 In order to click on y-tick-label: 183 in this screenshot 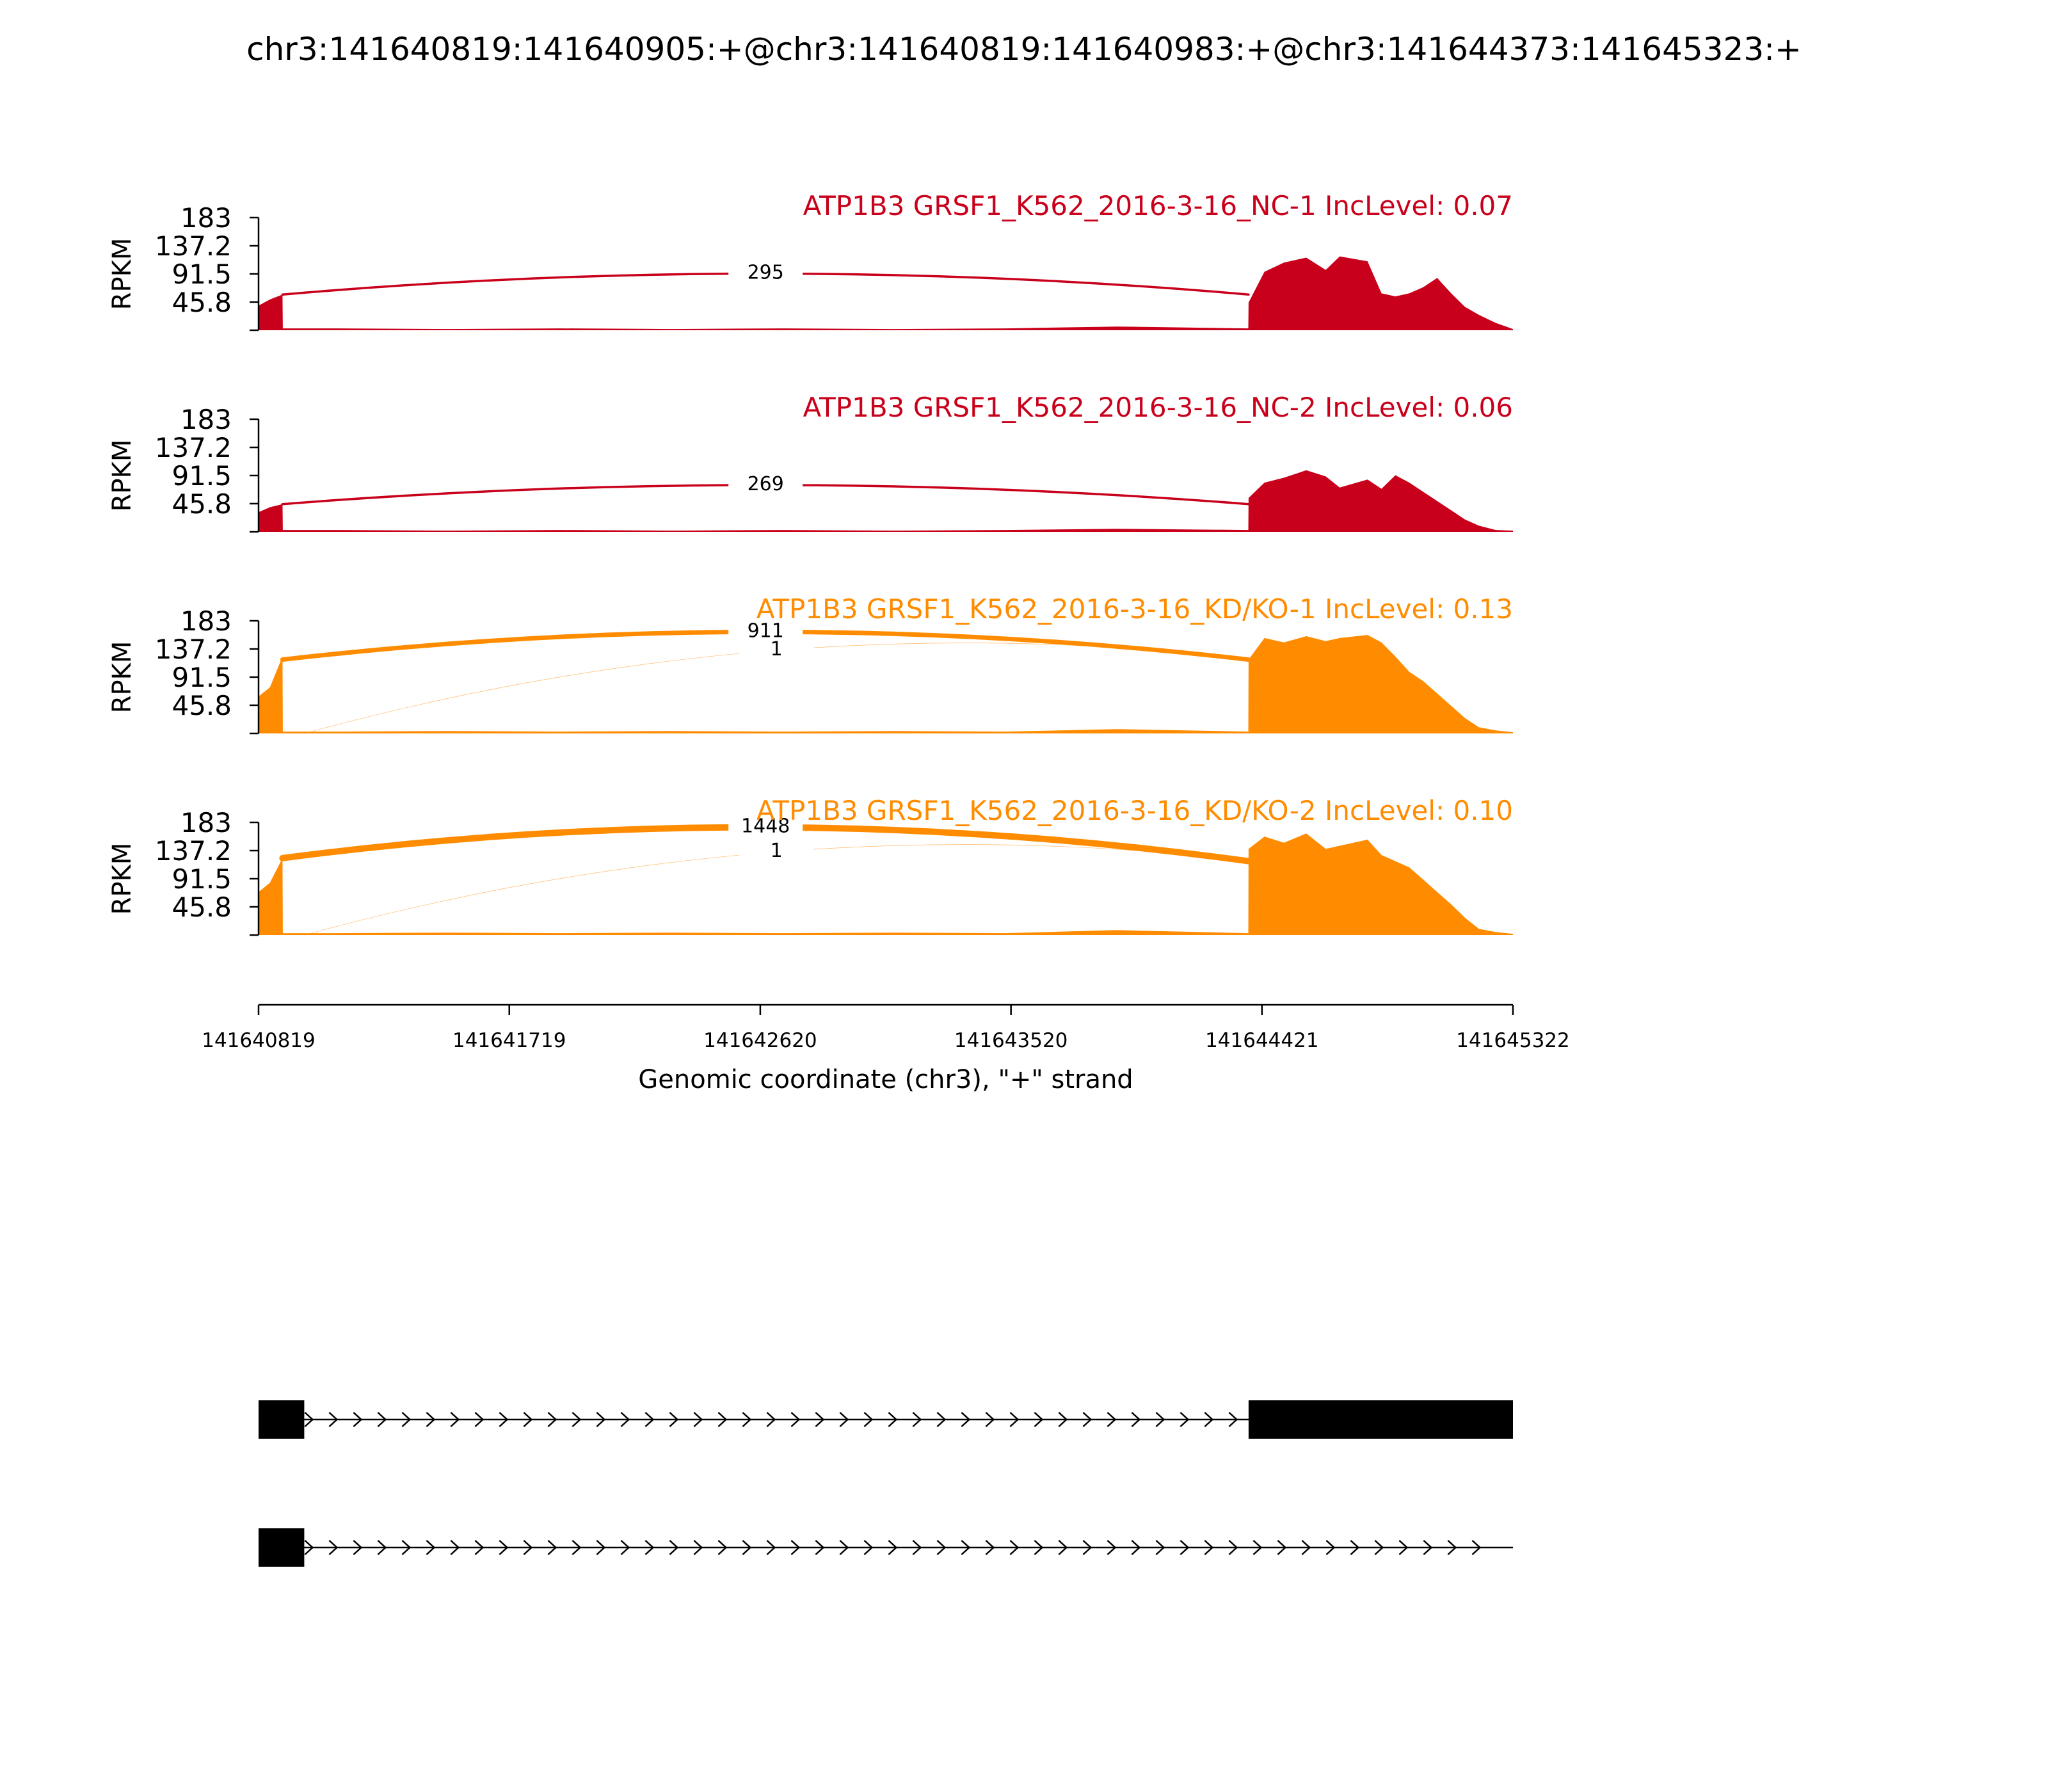, I will do `click(206, 419)`.